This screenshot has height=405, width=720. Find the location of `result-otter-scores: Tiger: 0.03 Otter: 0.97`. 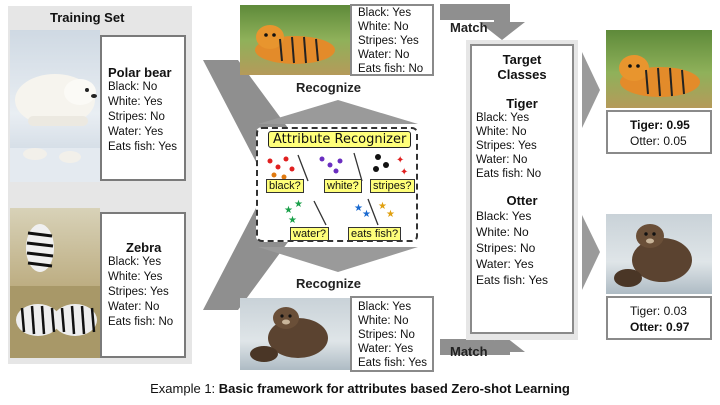

result-otter-scores: Tiger: 0.03 Otter: 0.97 is located at coordinates (659, 318).